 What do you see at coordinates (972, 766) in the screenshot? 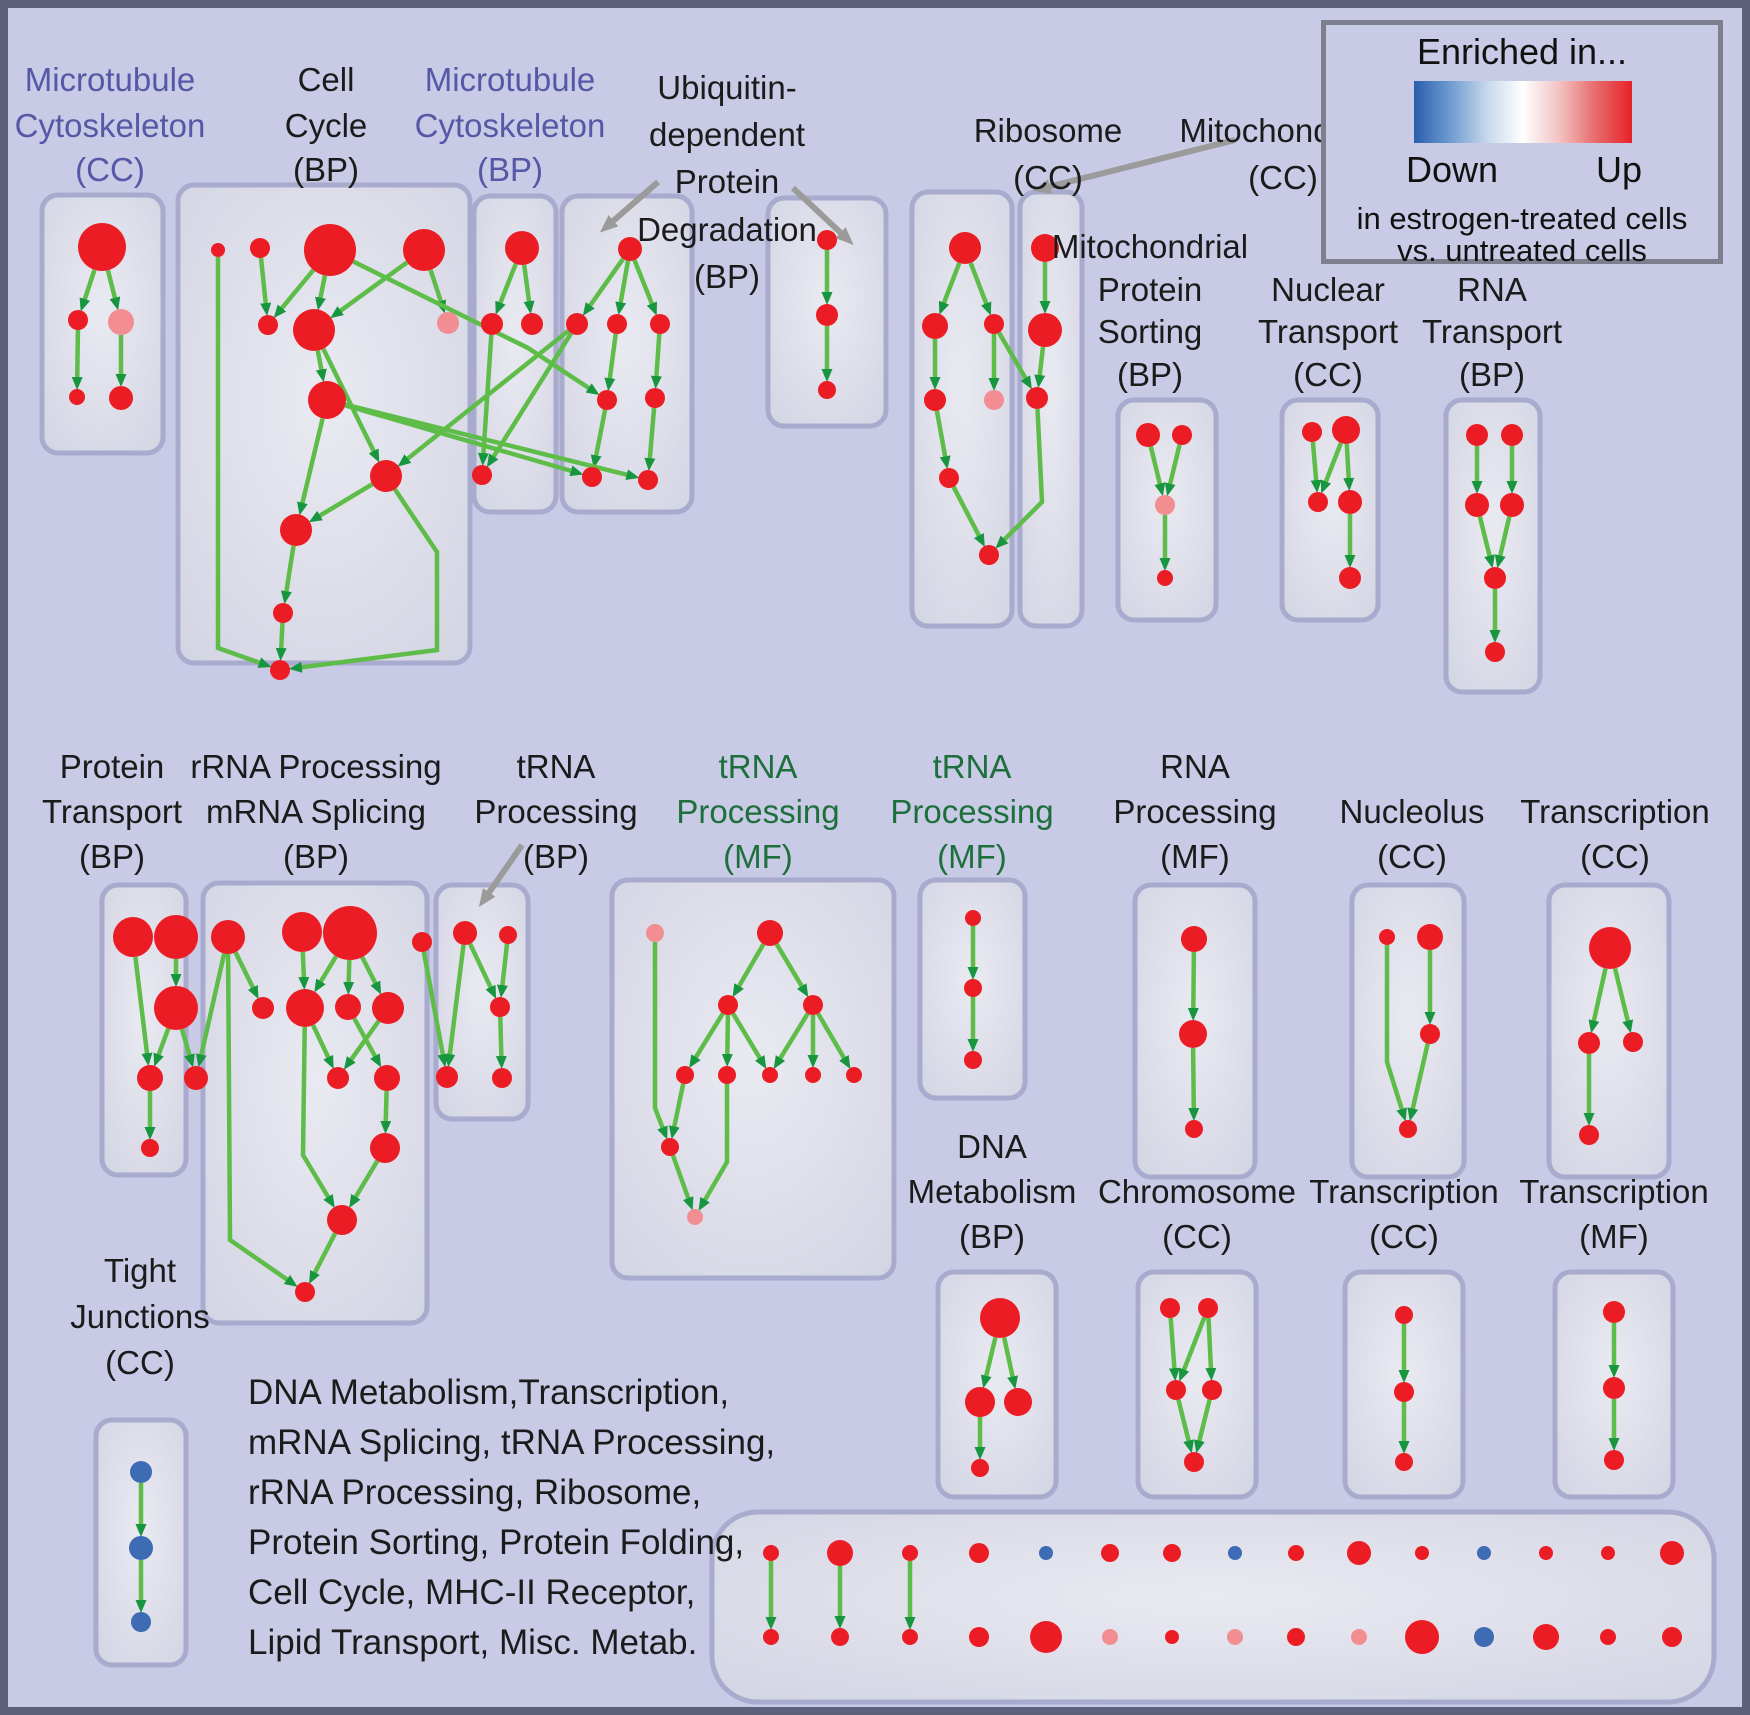
I see `cluster-label-line: tRNA` at bounding box center [972, 766].